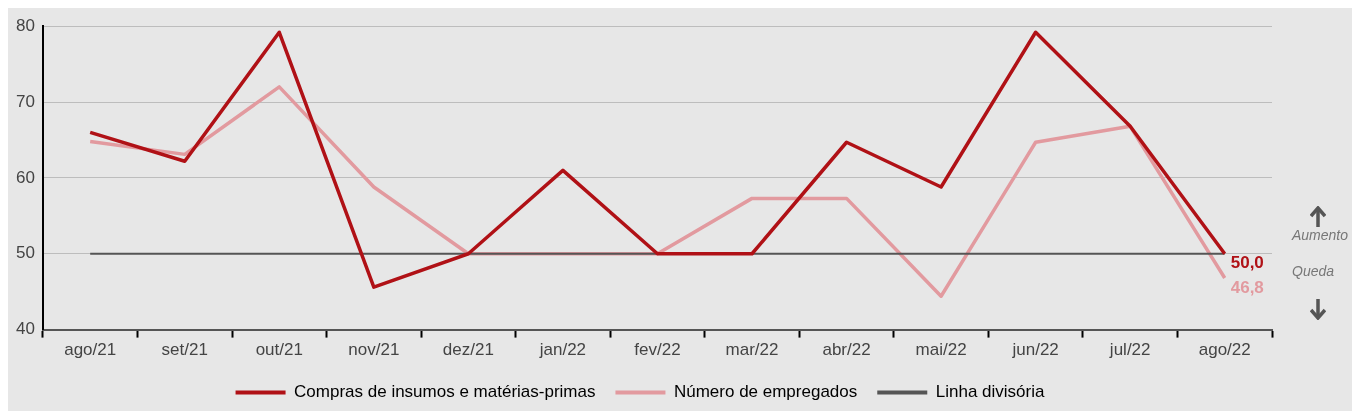 This screenshot has height=419, width=1360. What do you see at coordinates (25, 177) in the screenshot?
I see `y-tick-label: 60` at bounding box center [25, 177].